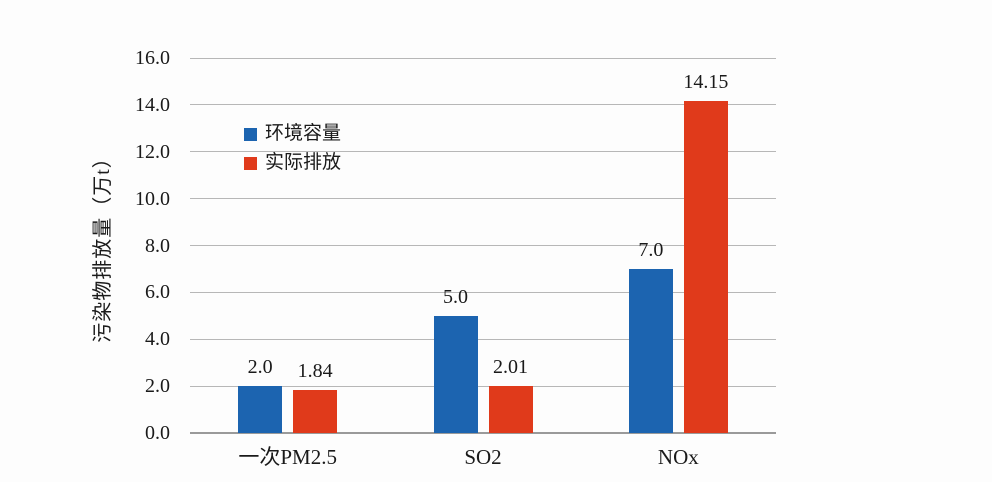 This screenshot has height=482, width=992. What do you see at coordinates (287, 457) in the screenshot?
I see `x-category-label: 一次PM2.5` at bounding box center [287, 457].